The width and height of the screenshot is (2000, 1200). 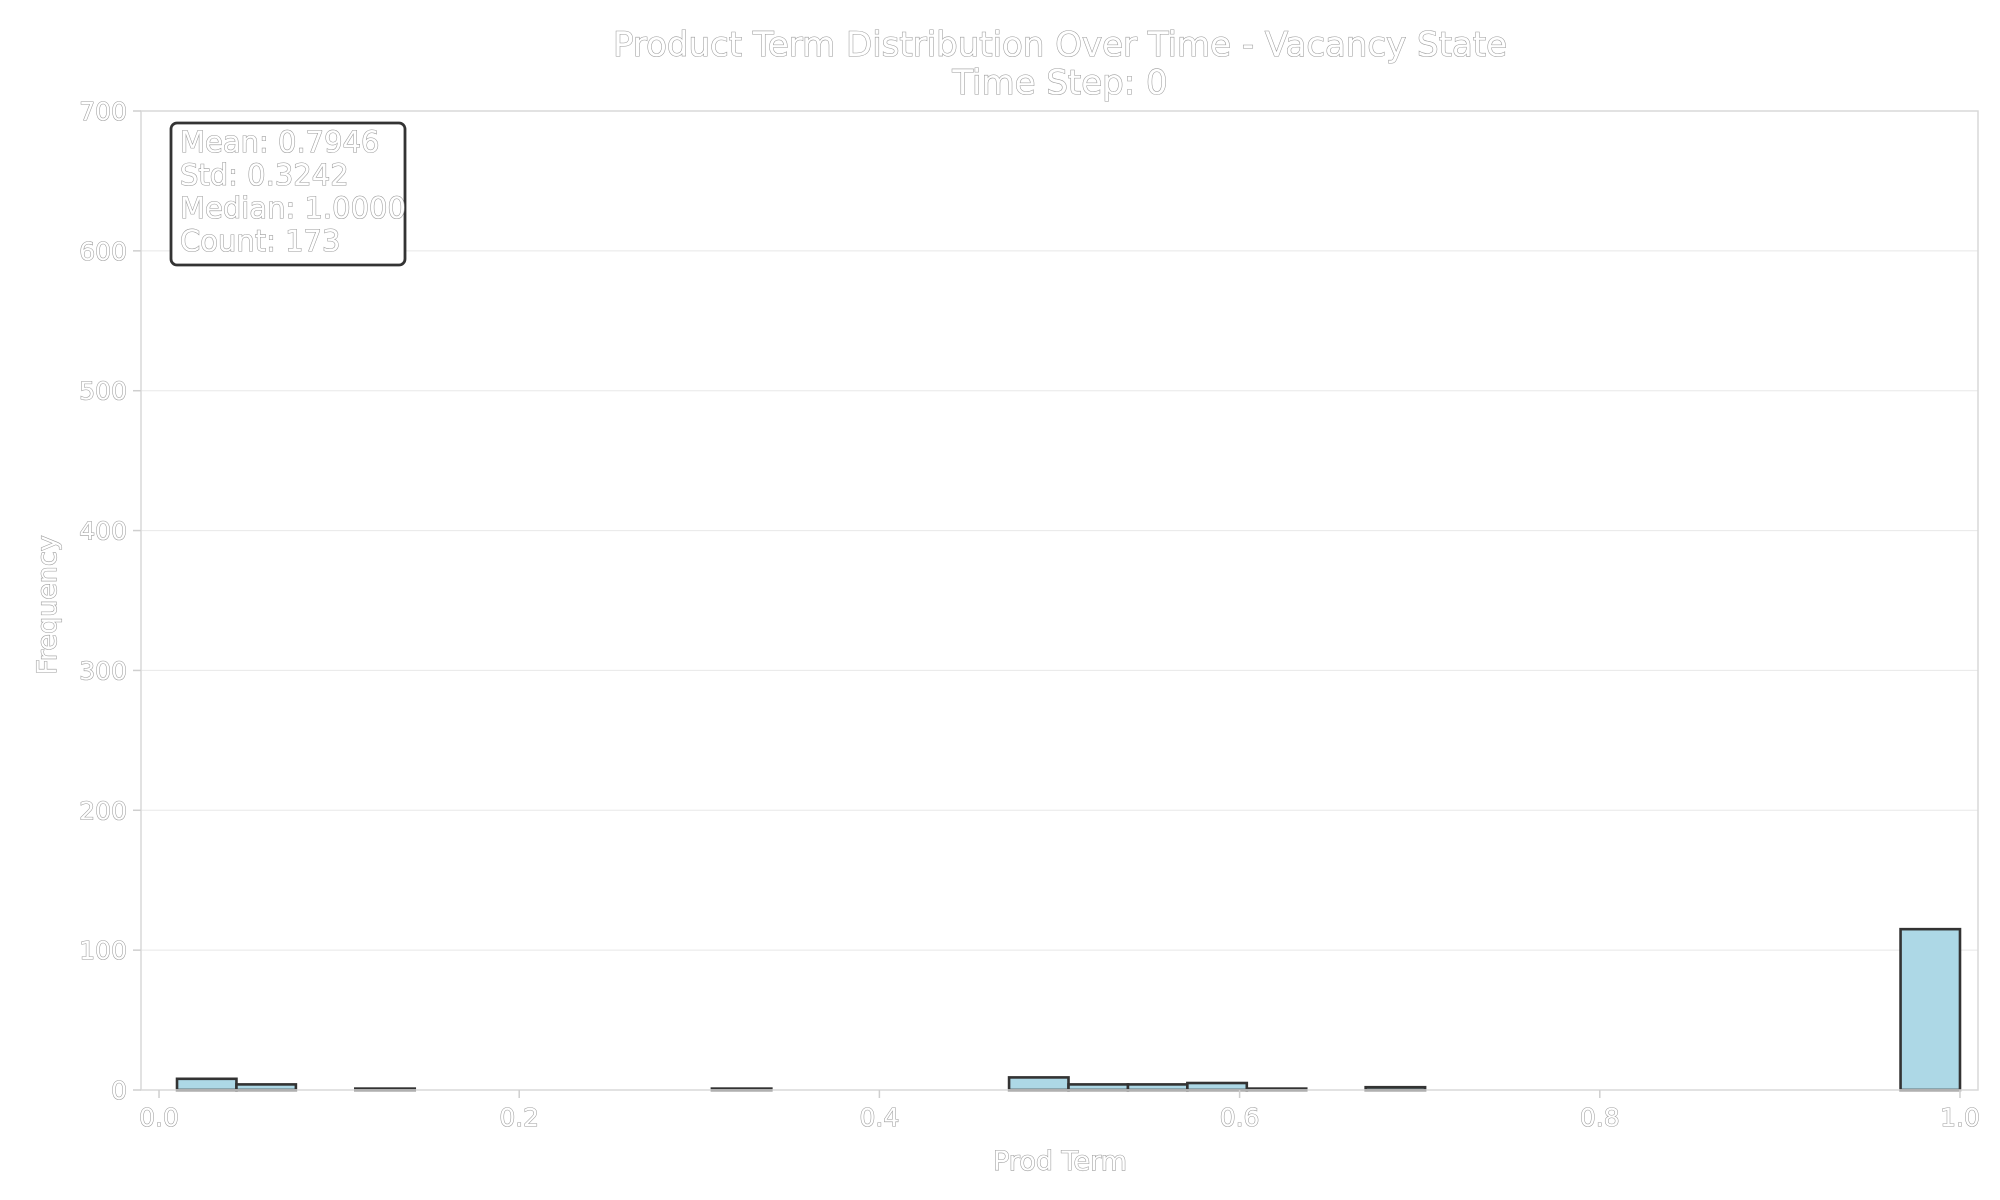 I want to click on x-axis-label: Prod Term, so click(x=1060, y=1161).